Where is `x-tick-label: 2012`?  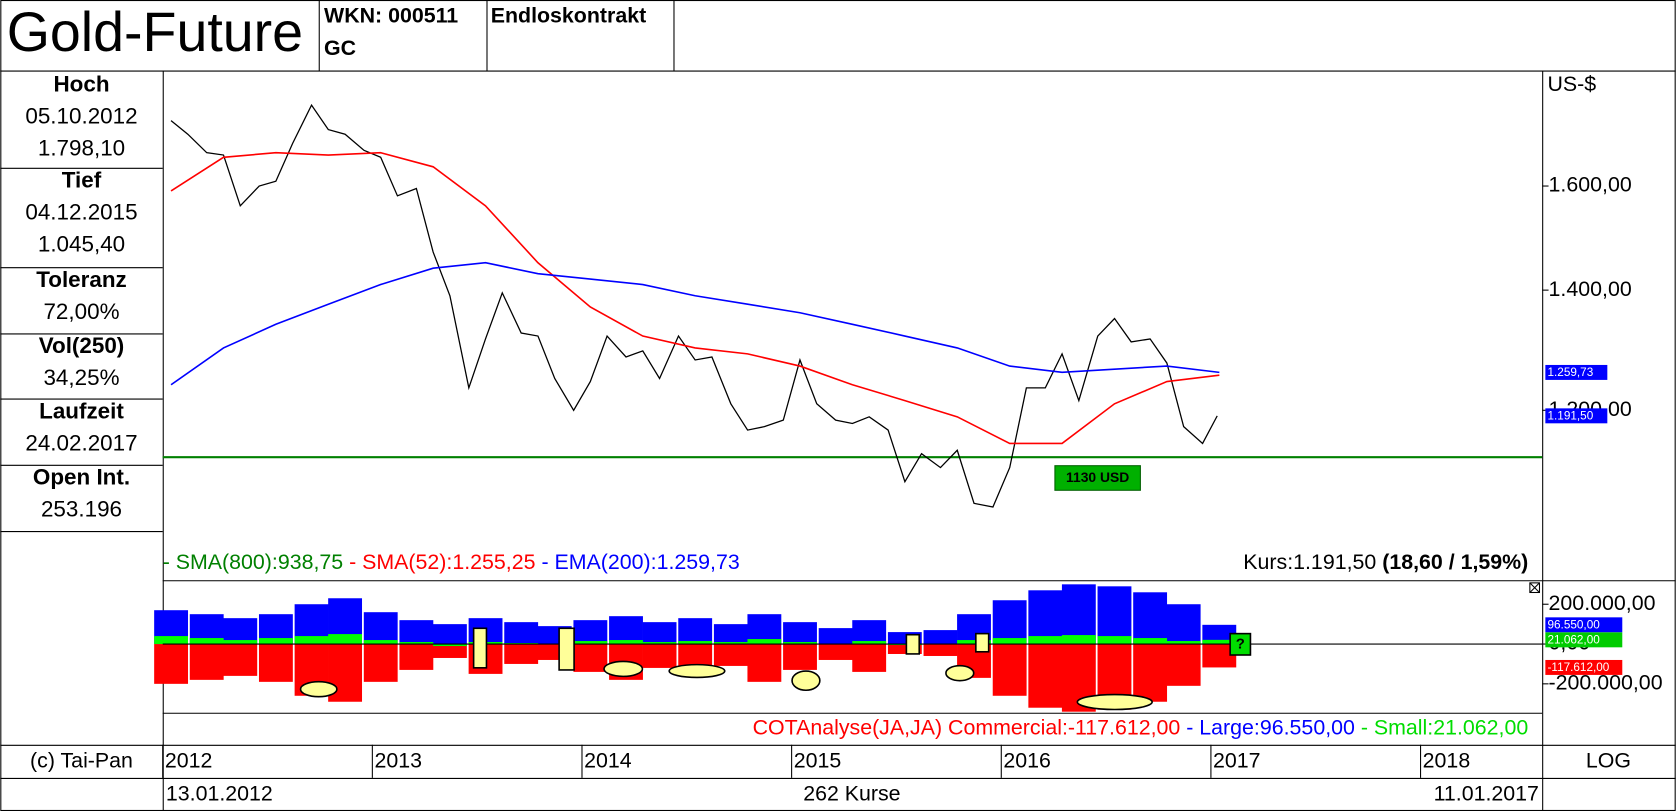 x-tick-label: 2012 is located at coordinates (189, 760).